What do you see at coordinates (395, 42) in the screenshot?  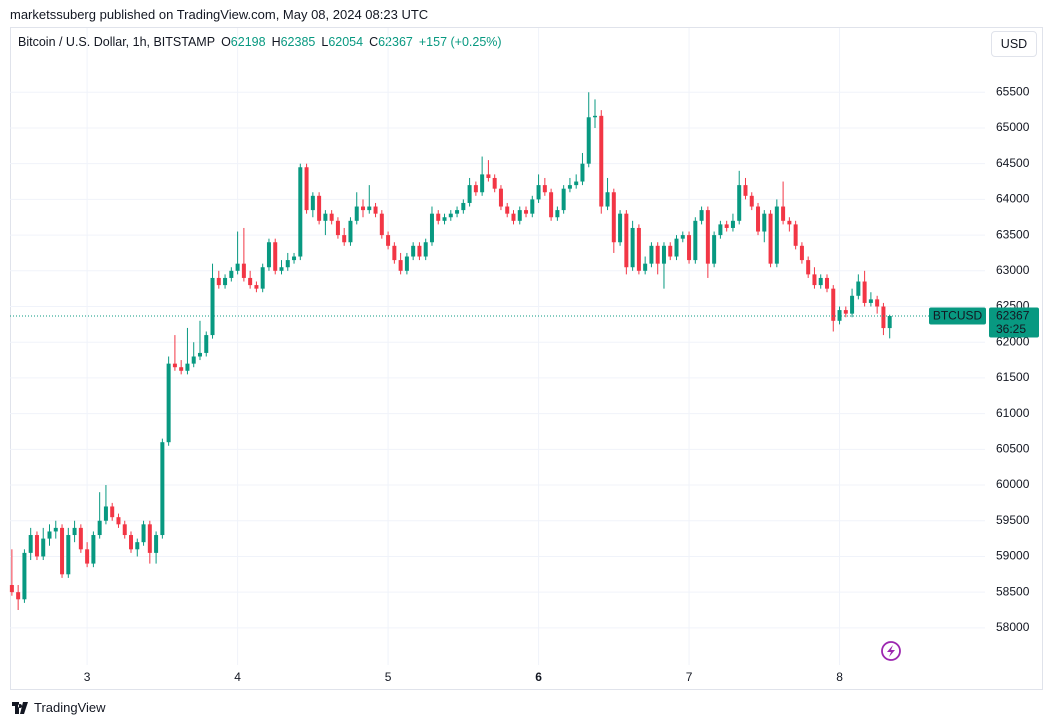 I see `ohlc-value: 62367` at bounding box center [395, 42].